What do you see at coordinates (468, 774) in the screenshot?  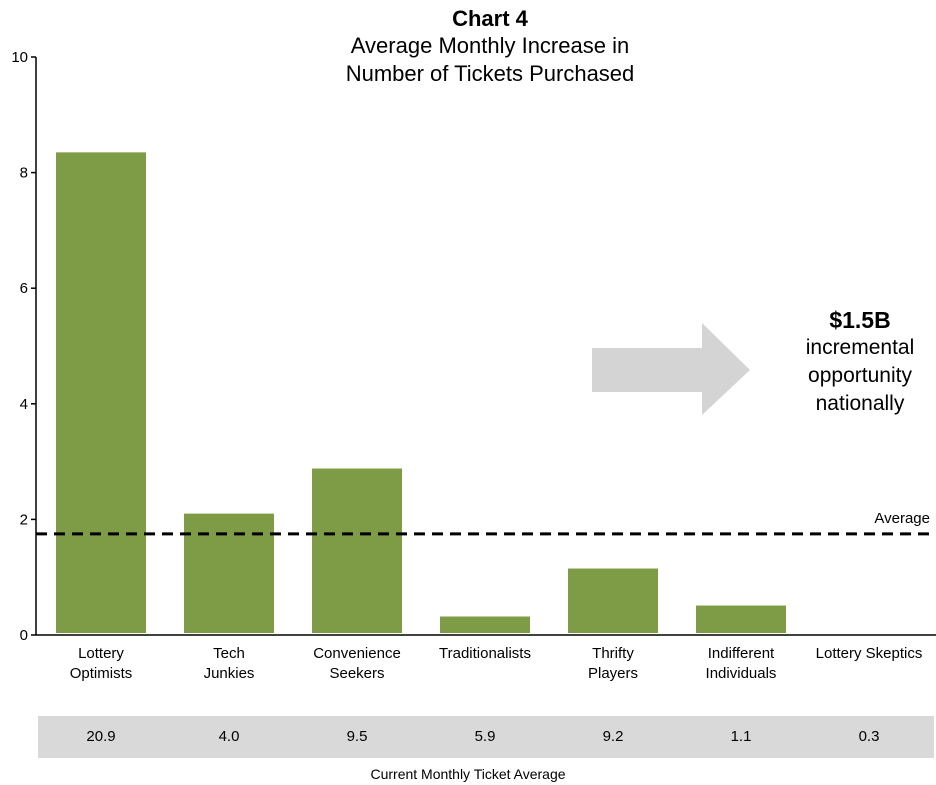 I see `current-average-label: Current Monthly Ticket Average` at bounding box center [468, 774].